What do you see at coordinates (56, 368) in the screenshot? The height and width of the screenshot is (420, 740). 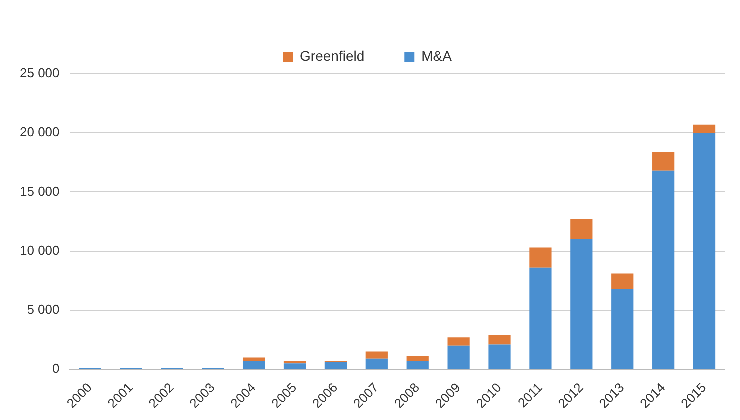 I see `y-tick-label: 0` at bounding box center [56, 368].